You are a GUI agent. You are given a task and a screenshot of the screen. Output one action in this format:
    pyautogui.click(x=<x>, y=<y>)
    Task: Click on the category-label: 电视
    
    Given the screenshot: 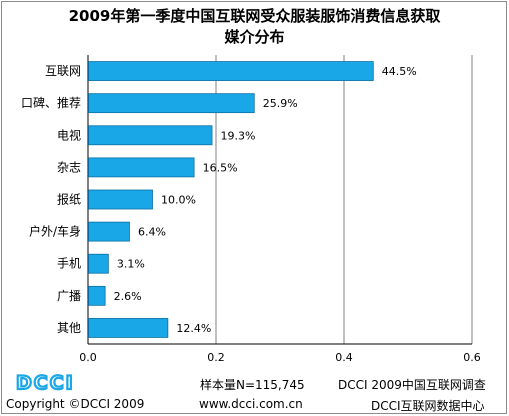 What is the action you would take?
    pyautogui.click(x=69, y=134)
    